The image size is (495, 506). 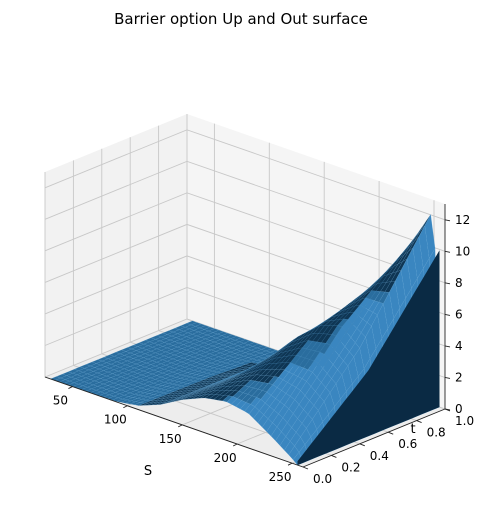 I want to click on z-tick-label: 4, so click(x=459, y=346).